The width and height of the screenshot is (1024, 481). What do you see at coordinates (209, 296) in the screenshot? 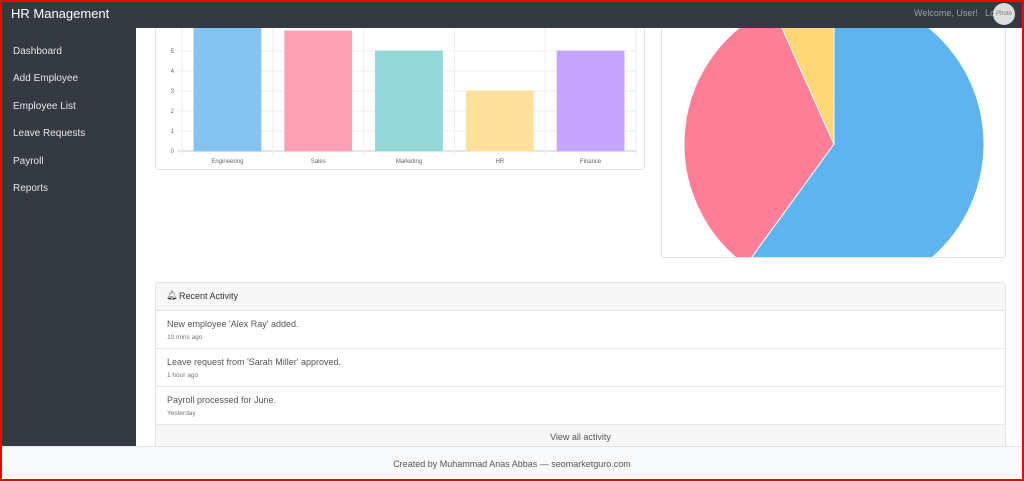
I see `recent-activity-title: Recent Activity` at bounding box center [209, 296].